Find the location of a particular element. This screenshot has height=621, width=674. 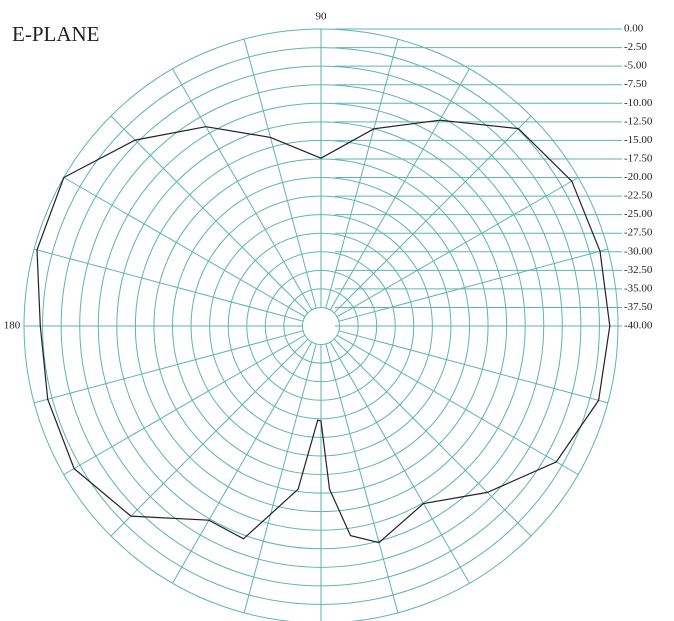

r-tick-label: -40.00 is located at coordinates (638, 326).